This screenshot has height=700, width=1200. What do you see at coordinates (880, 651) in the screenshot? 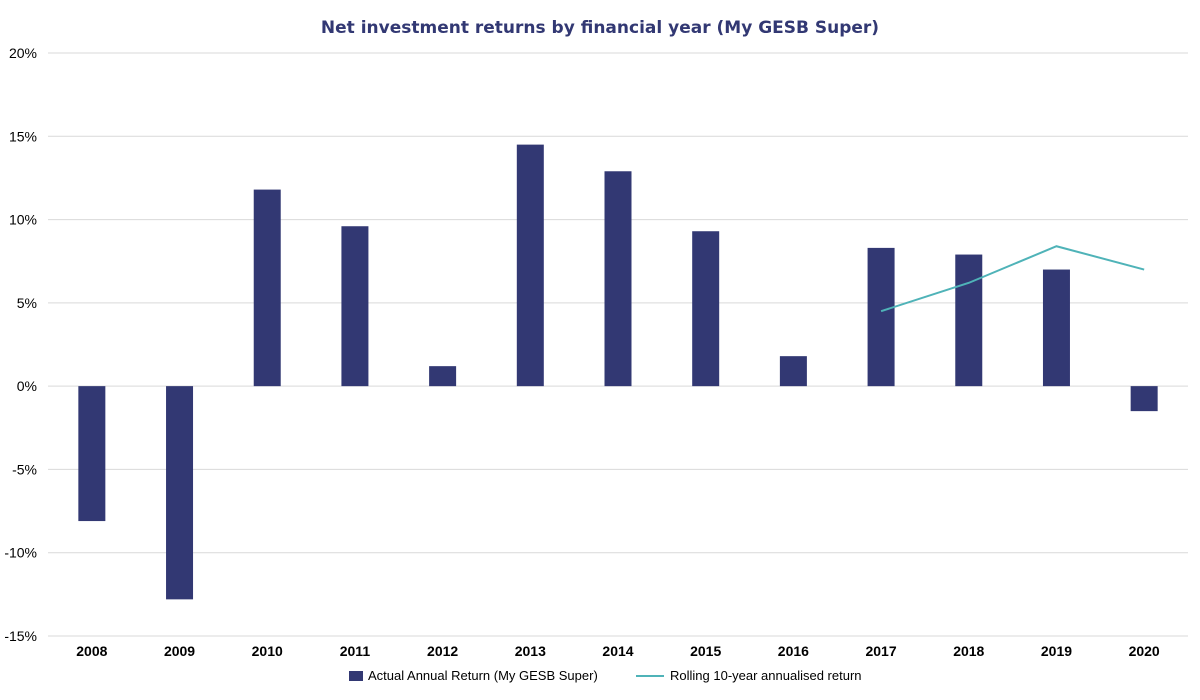
I see `x-tick-label: 2017` at bounding box center [880, 651].